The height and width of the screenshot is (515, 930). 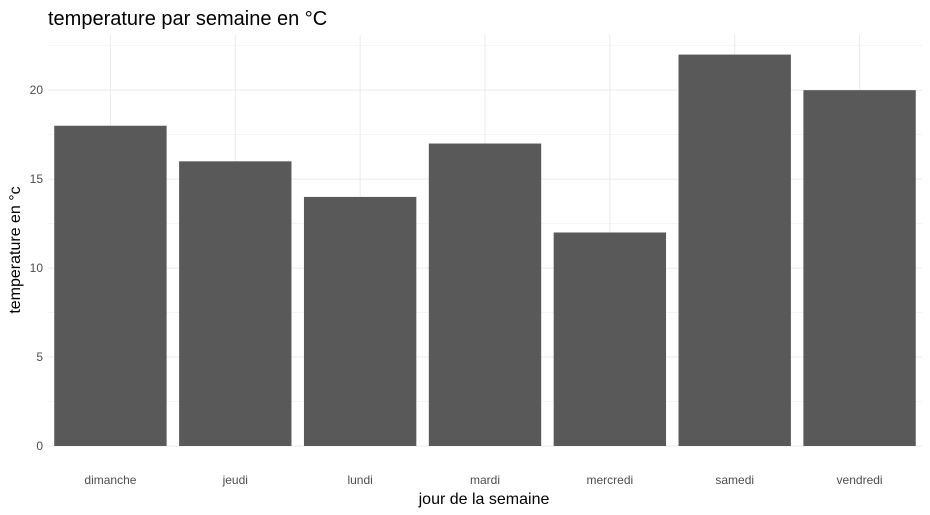 What do you see at coordinates (15, 249) in the screenshot?
I see `y-axis-title: temperature en °c` at bounding box center [15, 249].